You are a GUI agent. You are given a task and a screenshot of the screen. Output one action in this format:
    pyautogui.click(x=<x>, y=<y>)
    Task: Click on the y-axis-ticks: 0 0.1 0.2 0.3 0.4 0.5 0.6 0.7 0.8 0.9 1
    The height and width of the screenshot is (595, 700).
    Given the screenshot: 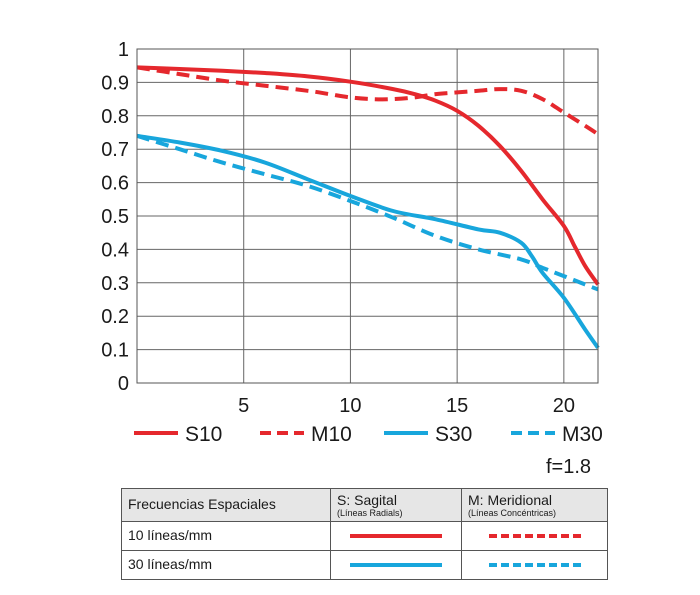 What is the action you would take?
    pyautogui.click(x=115, y=217)
    